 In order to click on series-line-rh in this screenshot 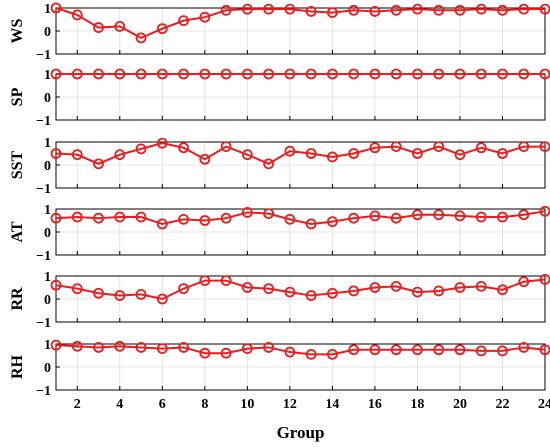, I will do `click(300, 350)`.